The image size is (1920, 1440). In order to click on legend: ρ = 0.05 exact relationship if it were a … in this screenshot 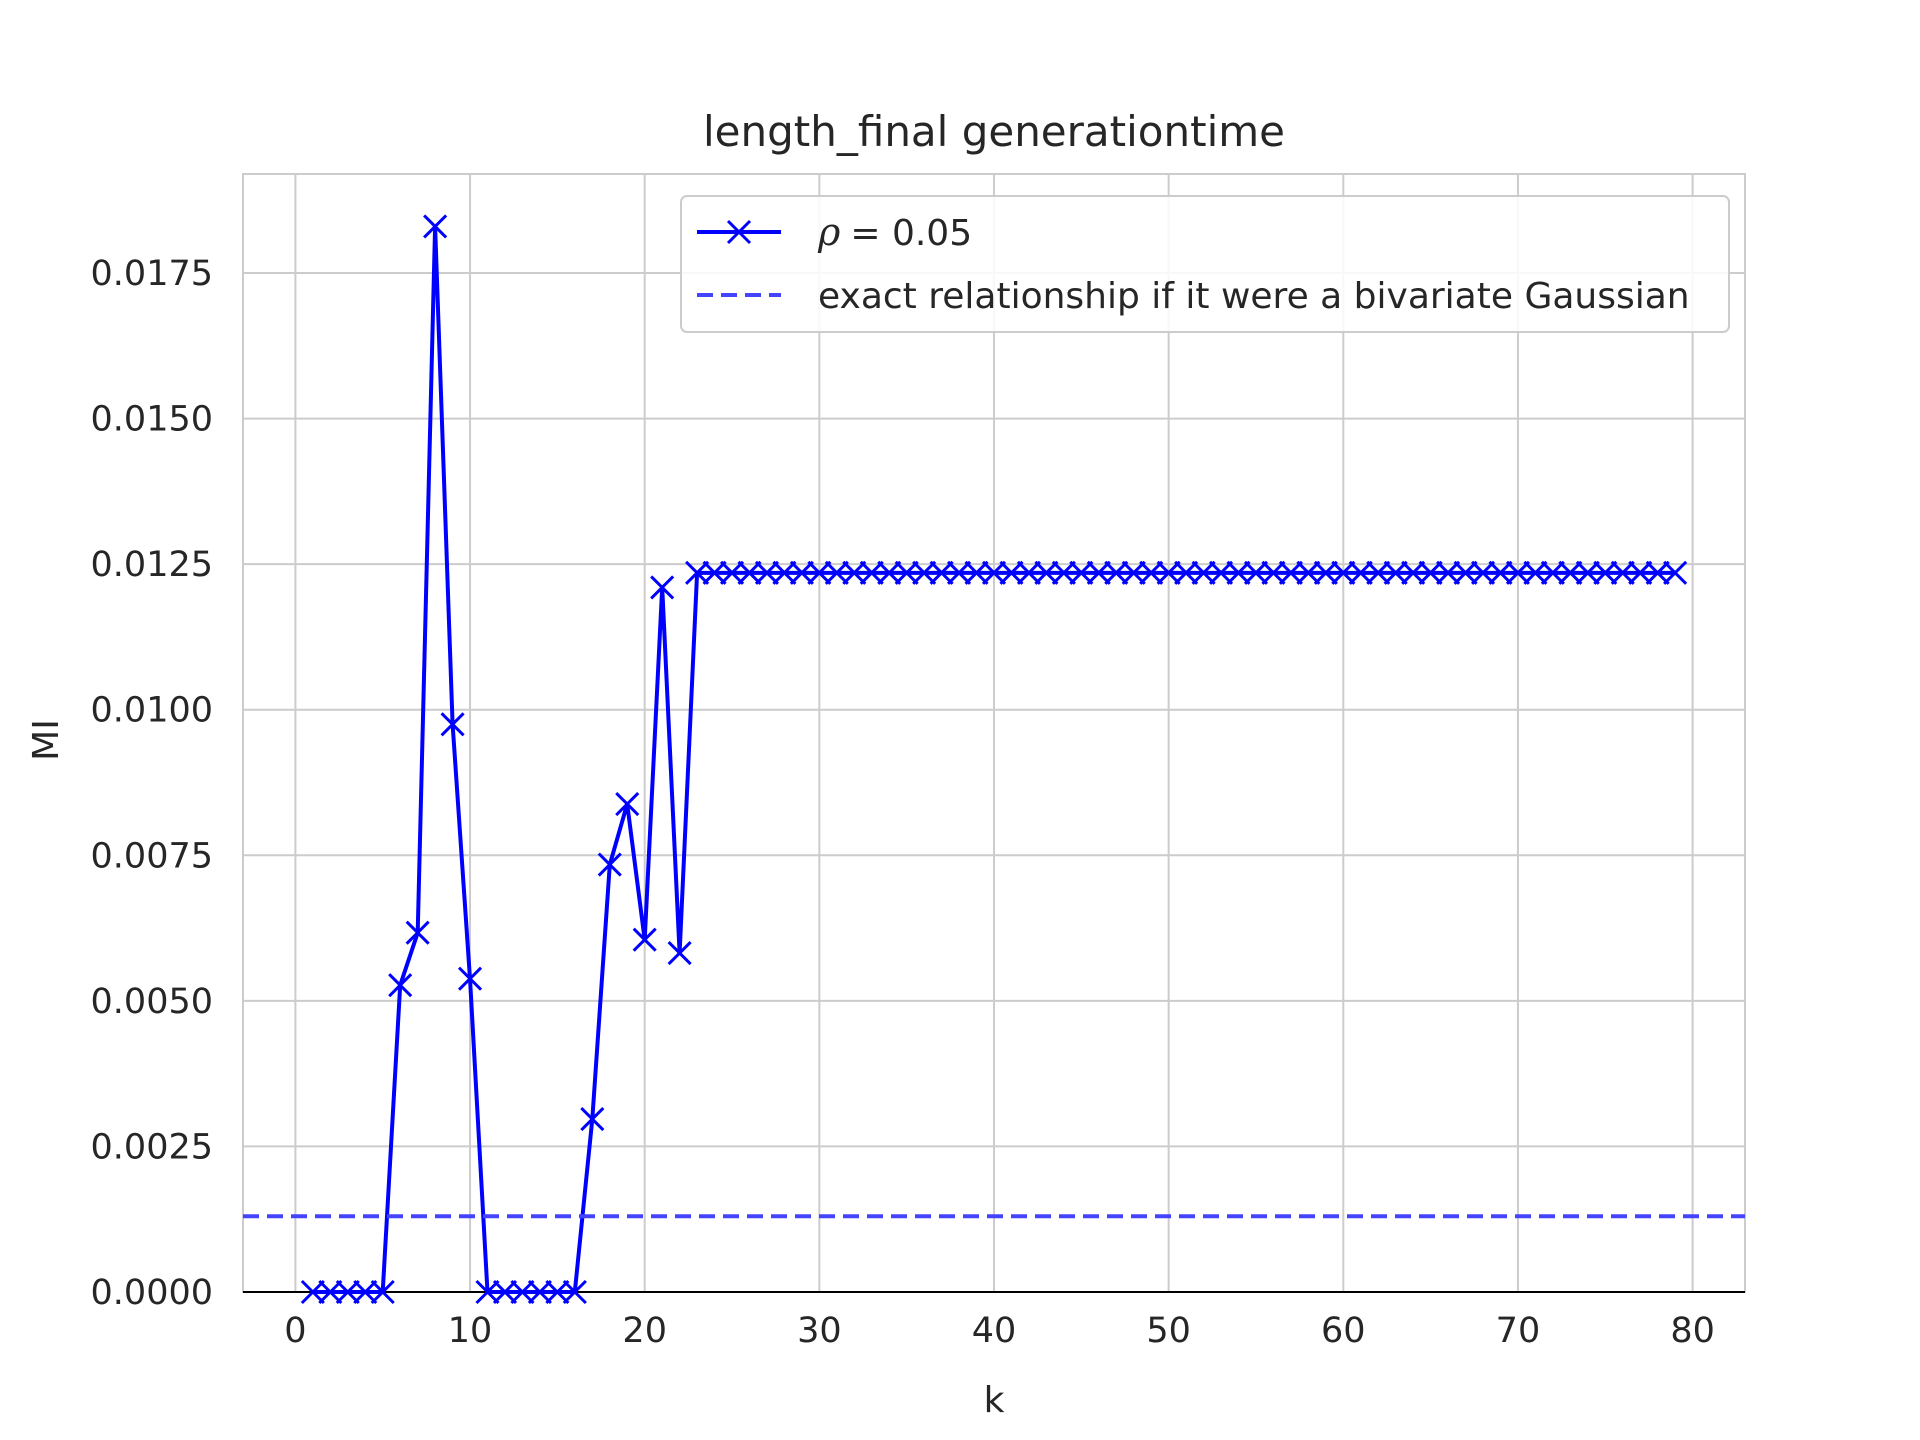, I will do `click(1205, 264)`.